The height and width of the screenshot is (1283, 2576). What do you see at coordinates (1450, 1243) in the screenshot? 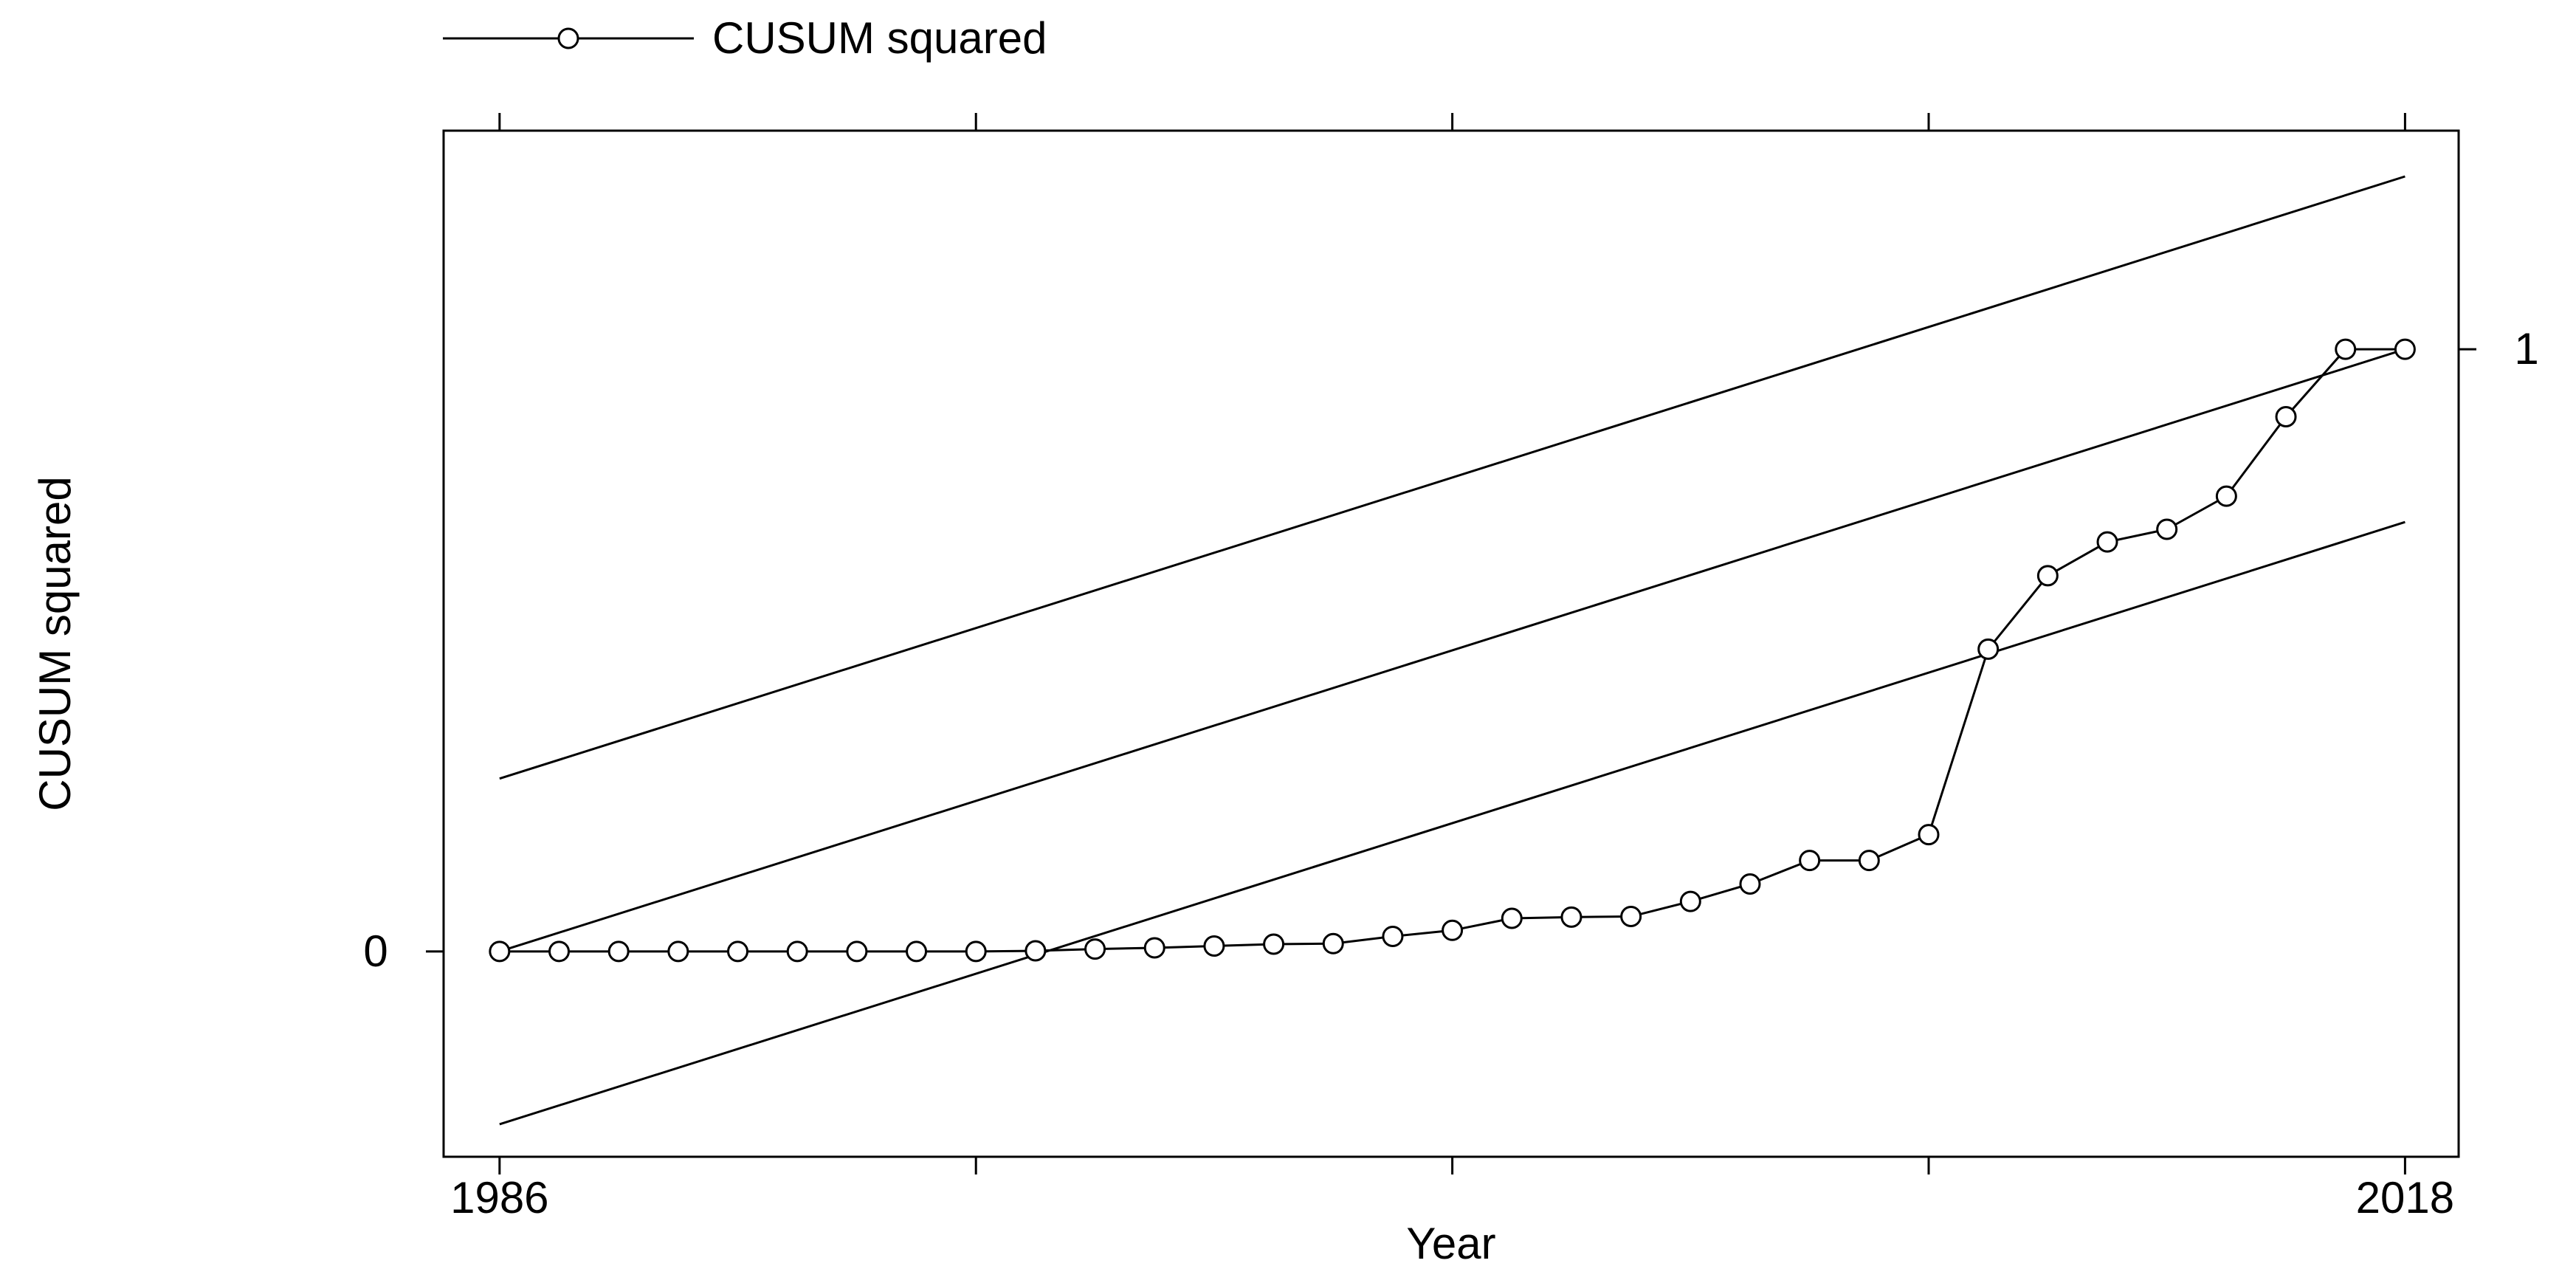
I see `x-axis-label: Year` at bounding box center [1450, 1243].